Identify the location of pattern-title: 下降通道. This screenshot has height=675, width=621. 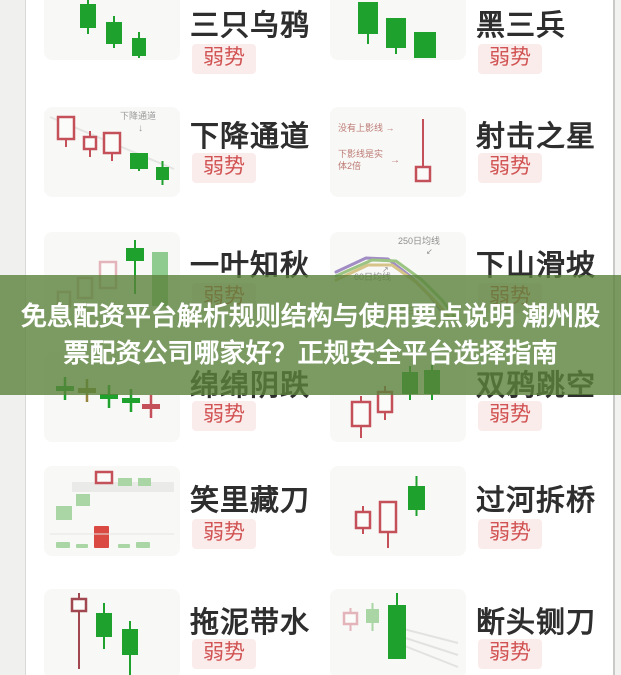
(250, 137).